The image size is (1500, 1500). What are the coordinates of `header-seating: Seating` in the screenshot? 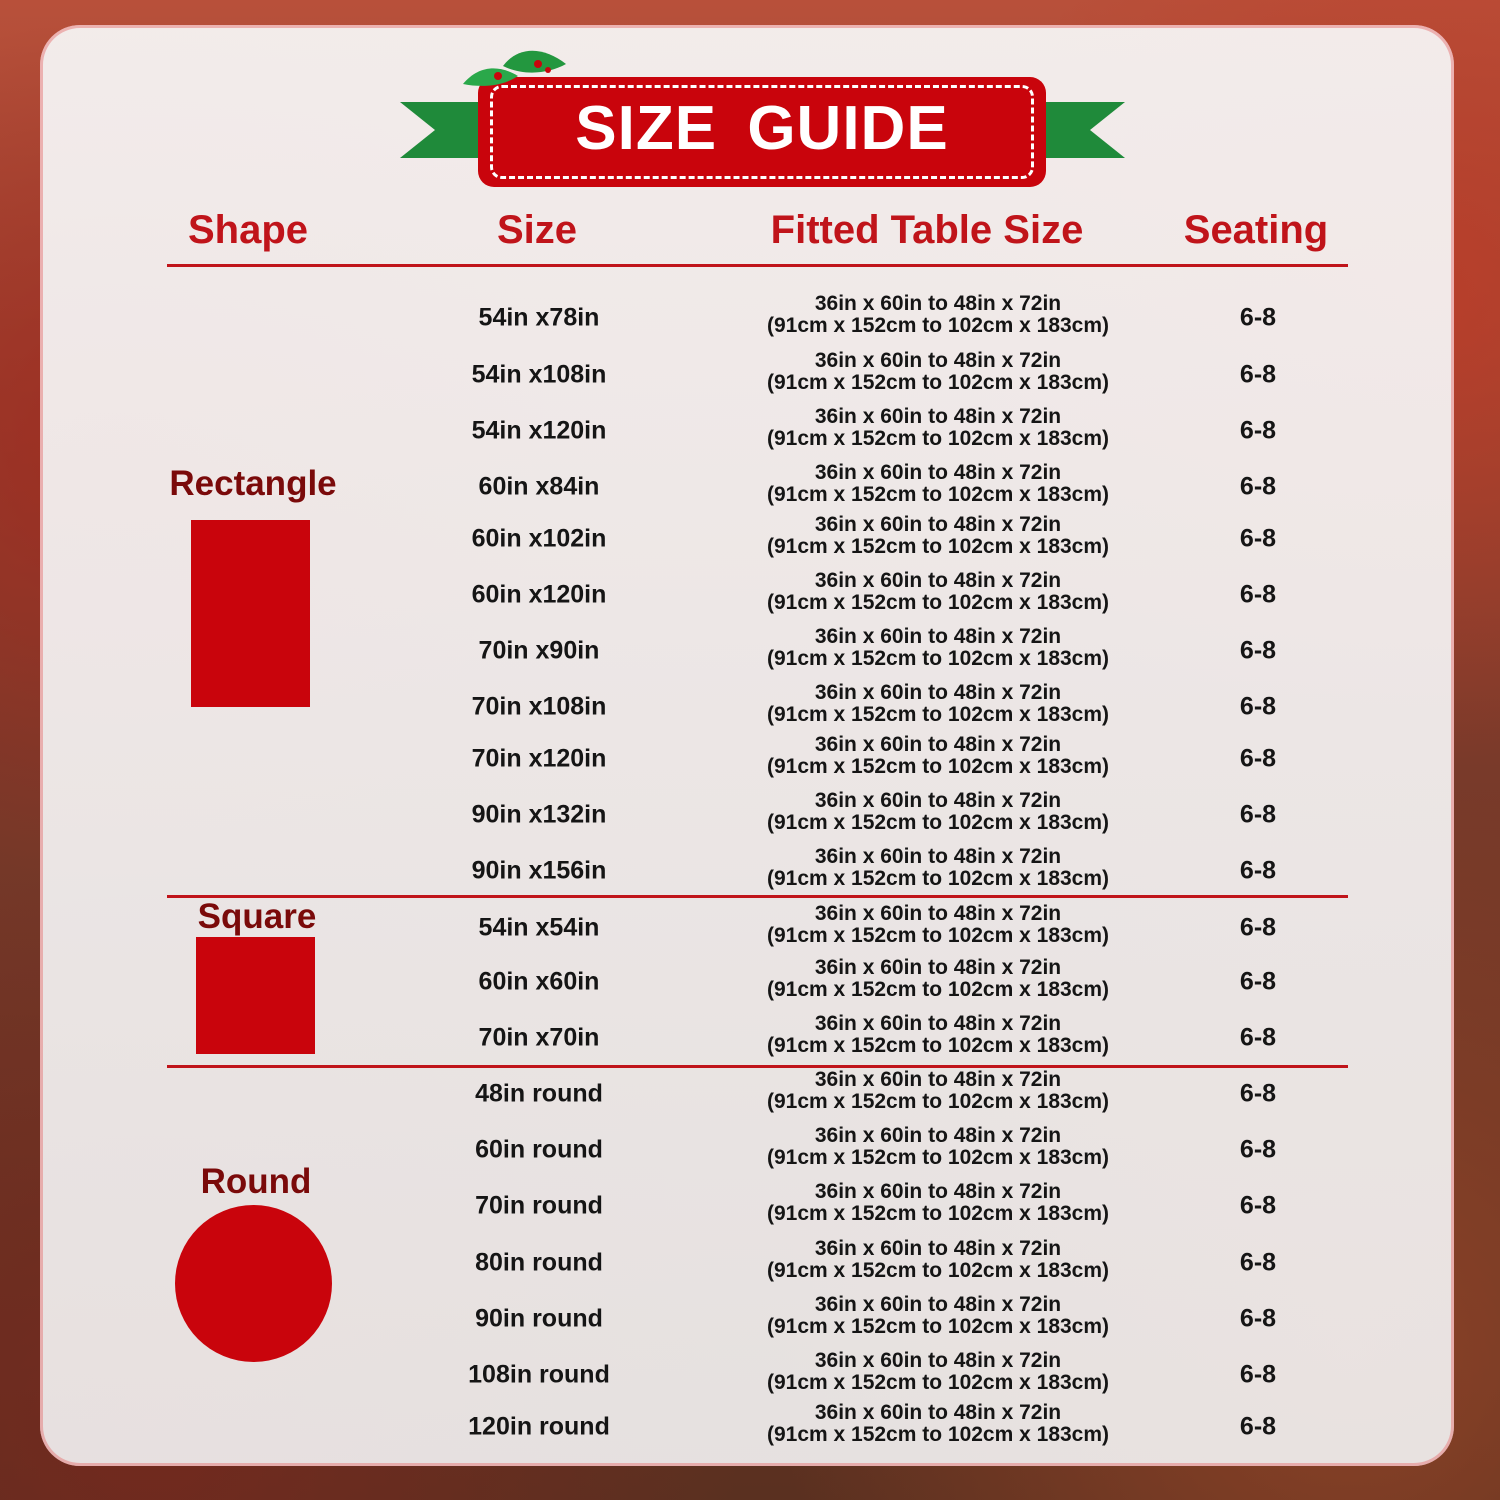 It's located at (1256, 230).